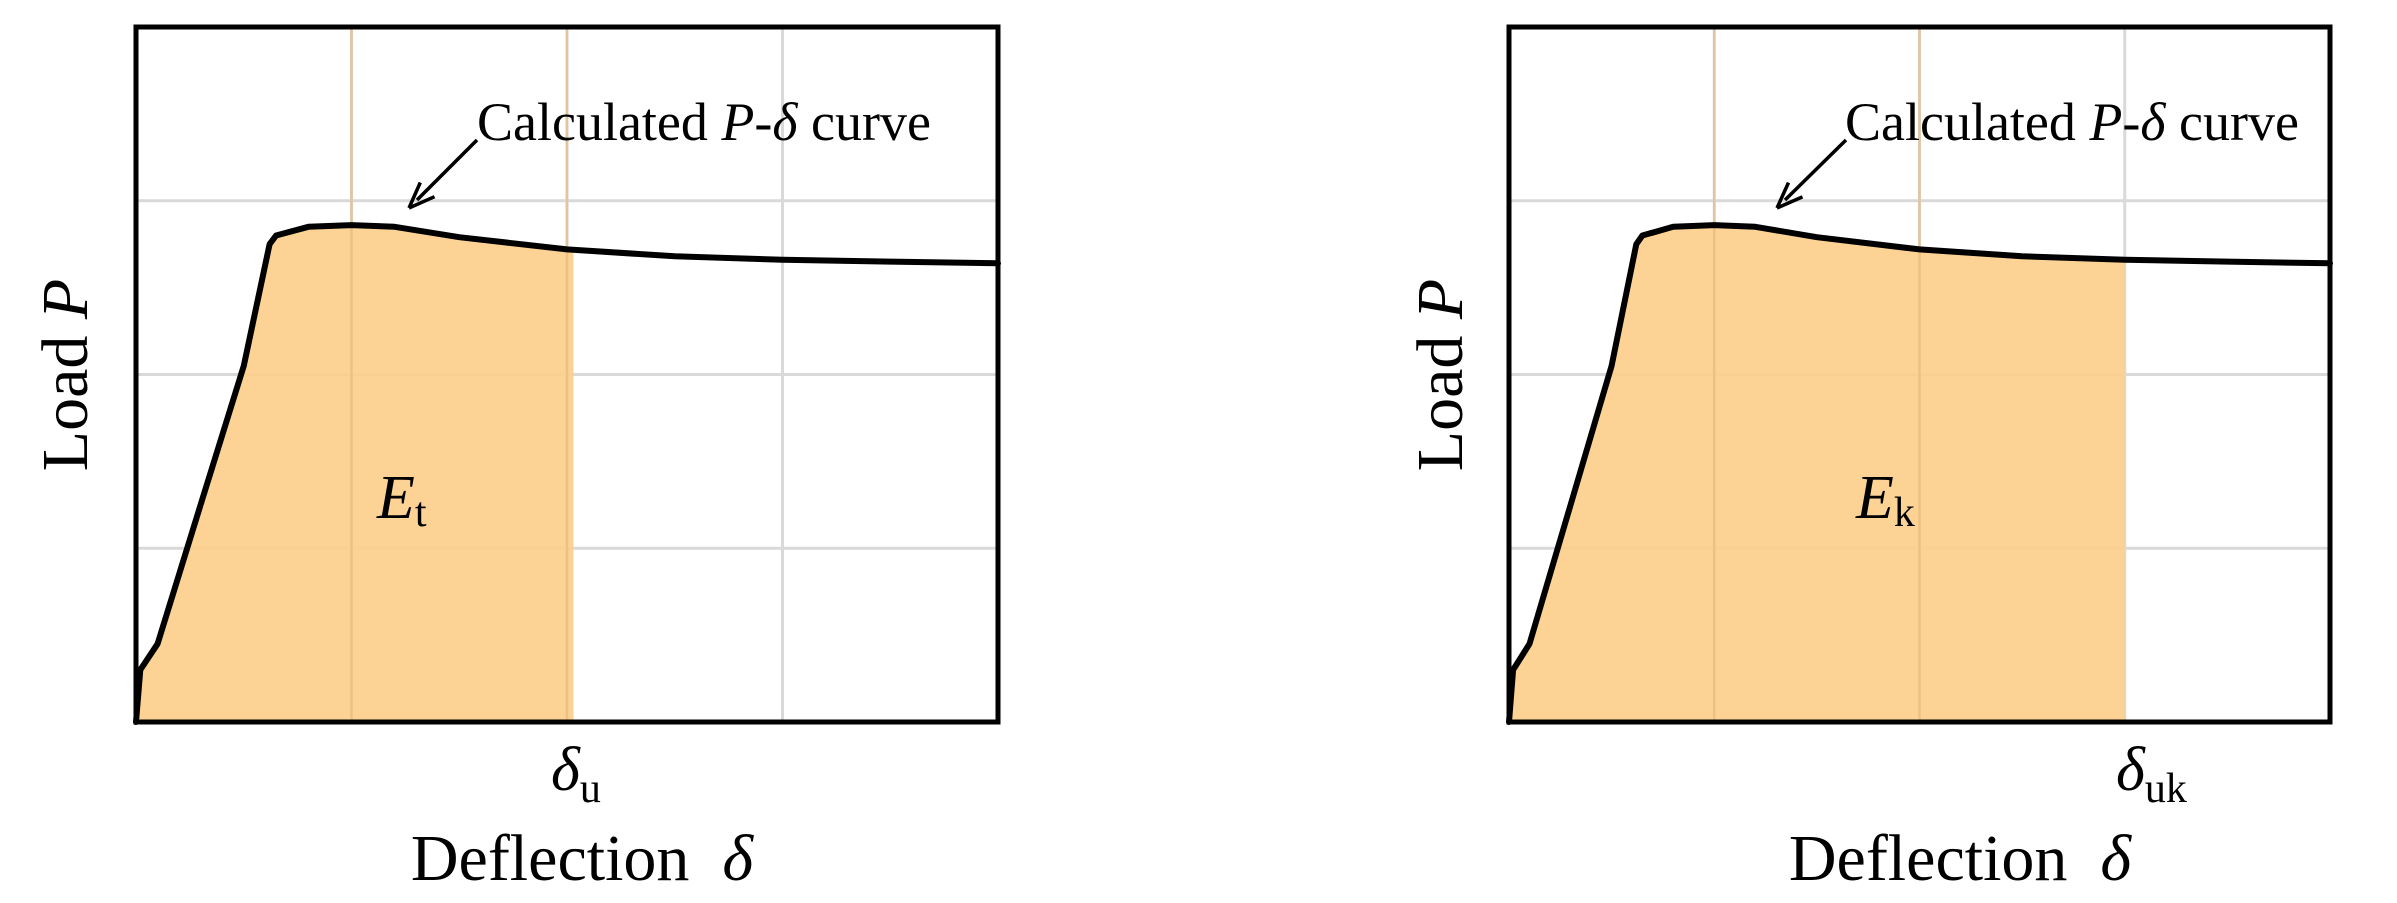 Image resolution: width=2397 pixels, height=903 pixels. What do you see at coordinates (590, 789) in the screenshot?
I see `marker-subscript: u` at bounding box center [590, 789].